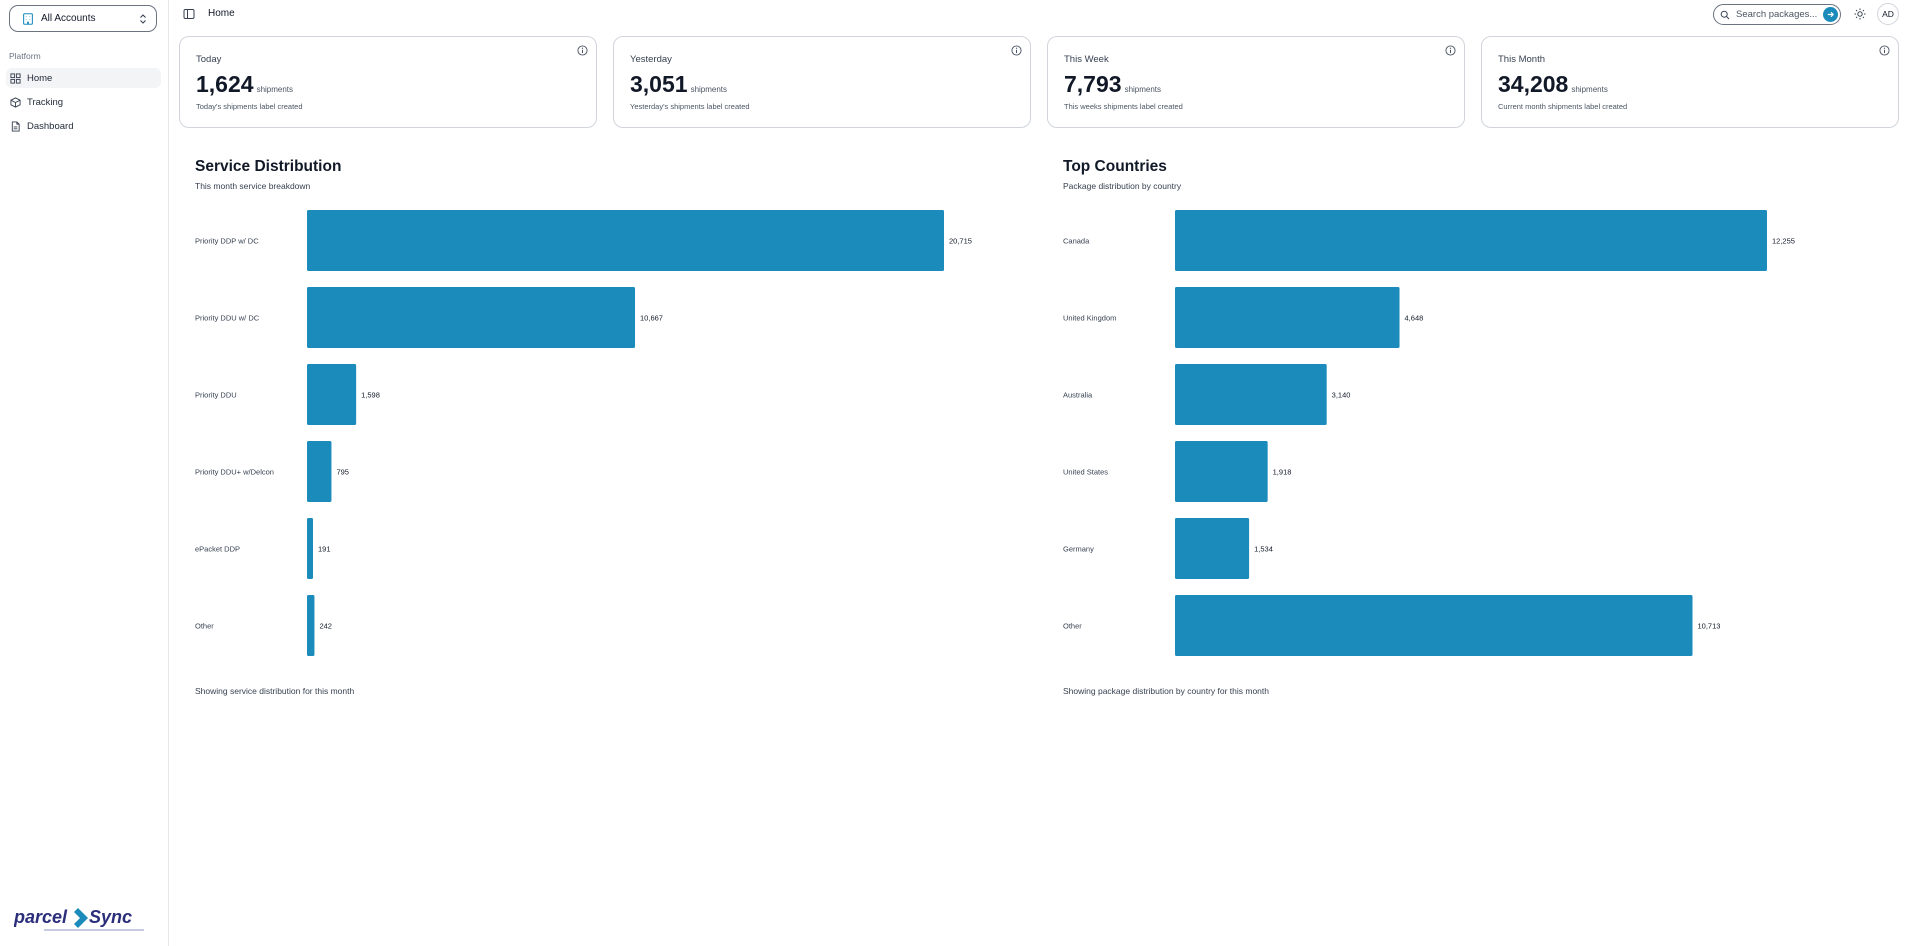  Describe the element at coordinates (651, 59) in the screenshot. I see `stat-title: Yesterday` at that location.